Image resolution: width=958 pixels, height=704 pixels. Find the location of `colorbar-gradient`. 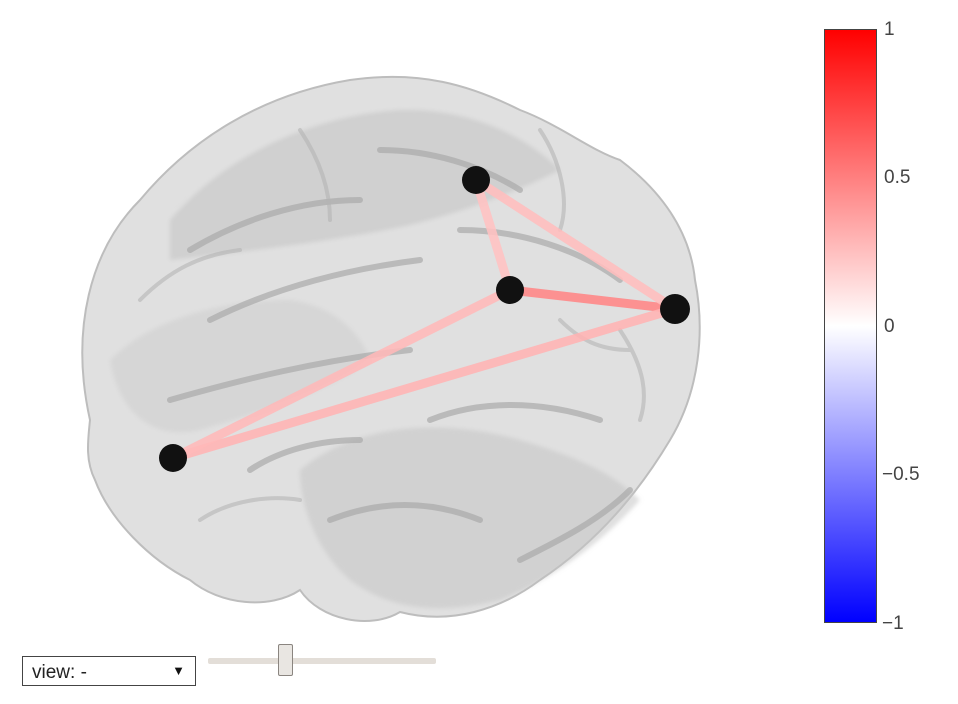

colorbar-gradient is located at coordinates (850, 326).